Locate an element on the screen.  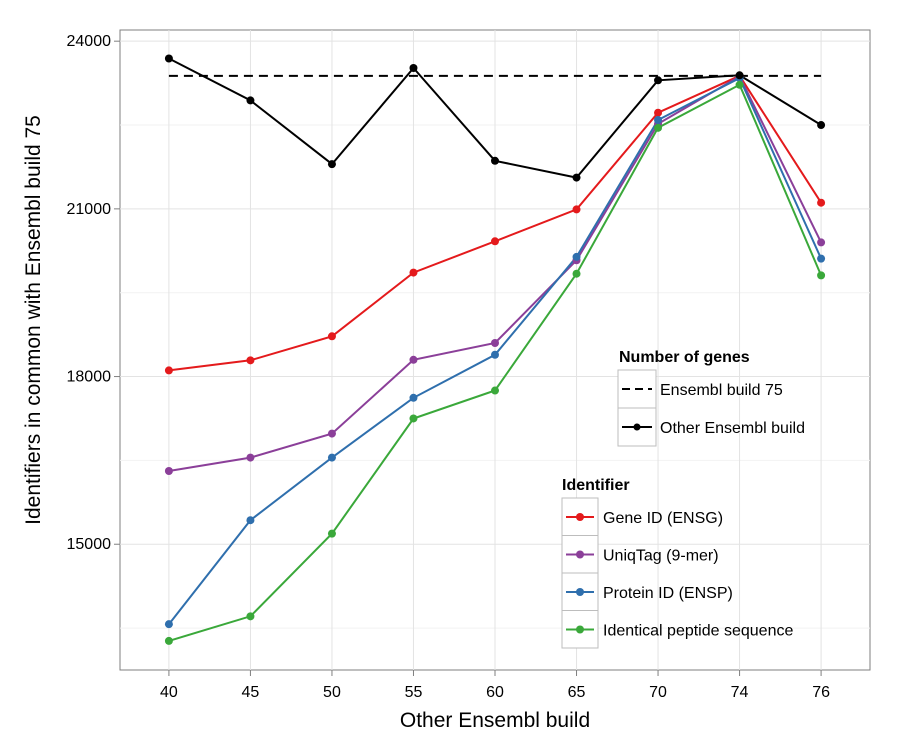
y-axis-ticks: 15000 18000 21000 24000 is located at coordinates (93, 293).